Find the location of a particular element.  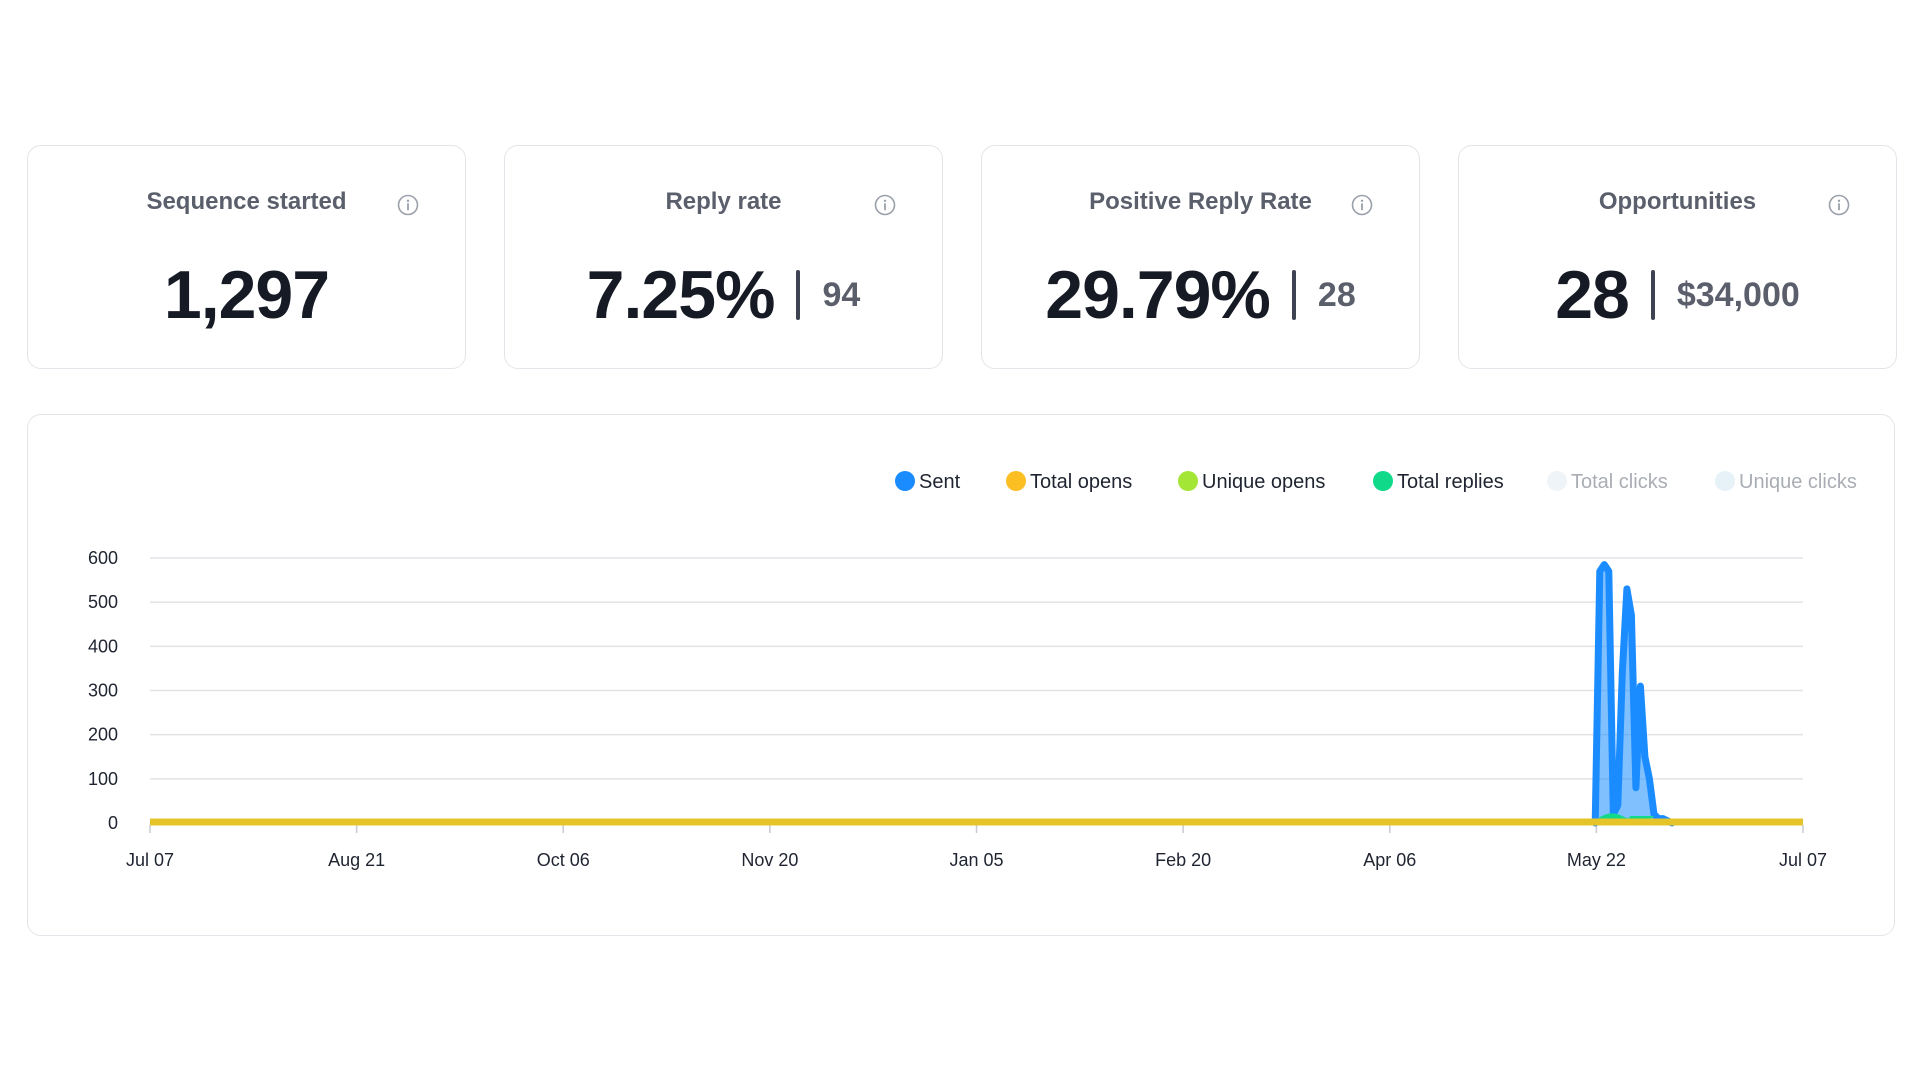

kpi-card-positive-reply-rate: Positive Reply Rate 29.79% 28 is located at coordinates (1200, 257).